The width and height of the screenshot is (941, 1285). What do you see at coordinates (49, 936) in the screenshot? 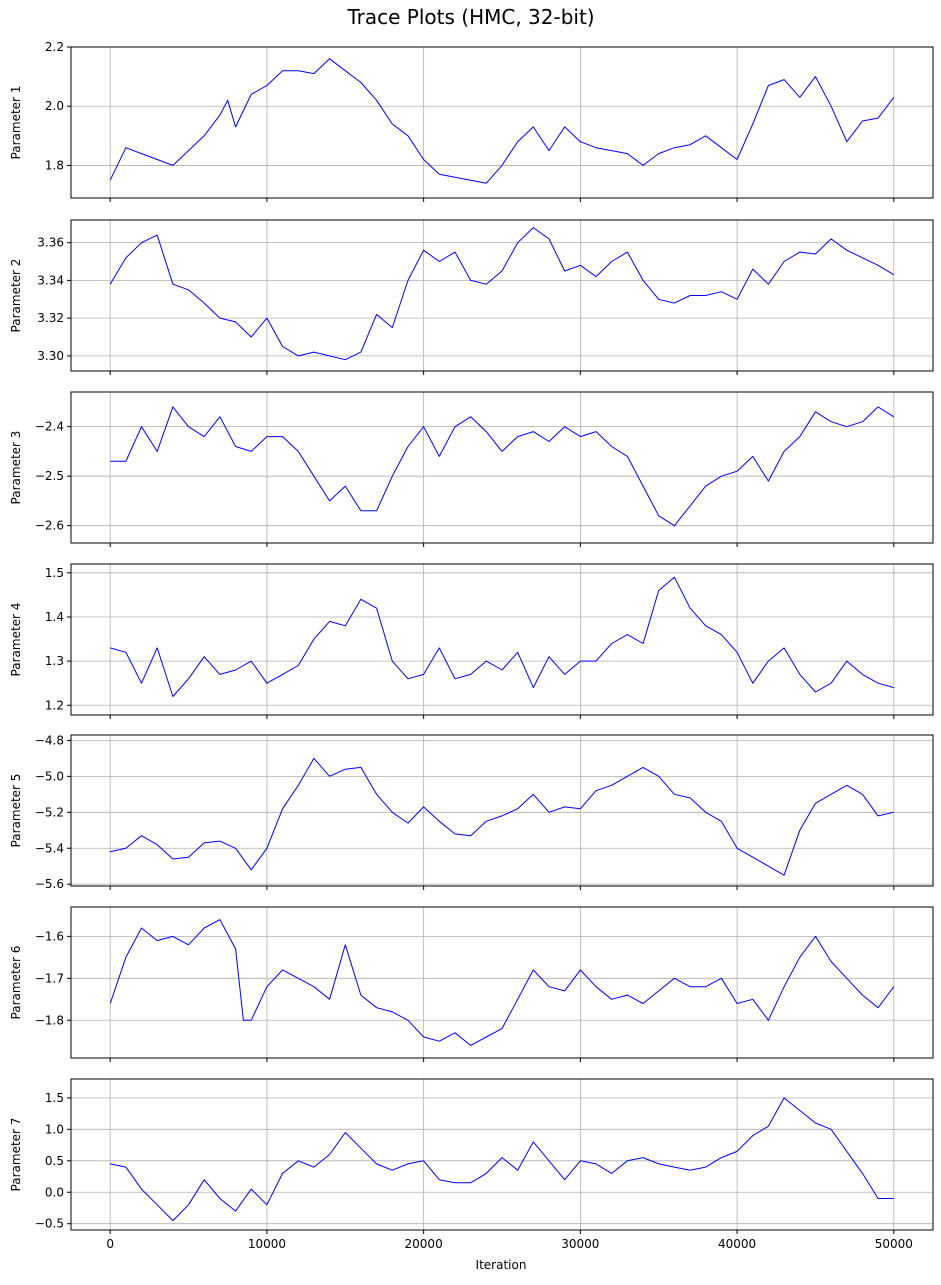
I see `y-tick-label: −1.6` at bounding box center [49, 936].